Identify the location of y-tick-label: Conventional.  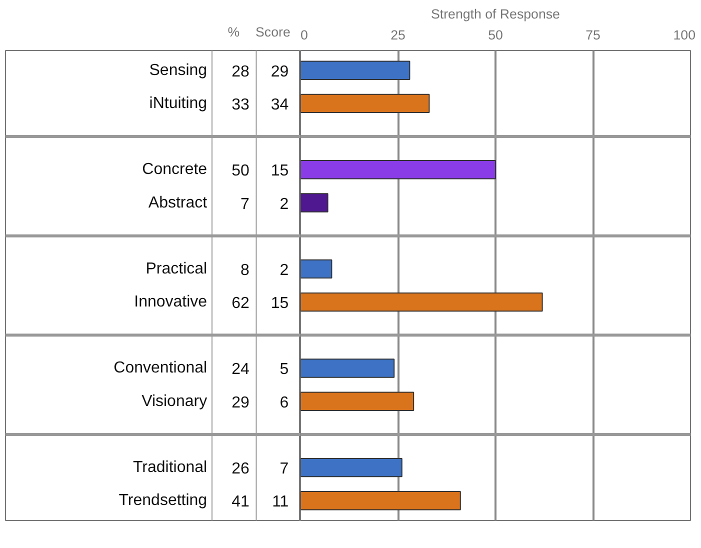
(161, 368).